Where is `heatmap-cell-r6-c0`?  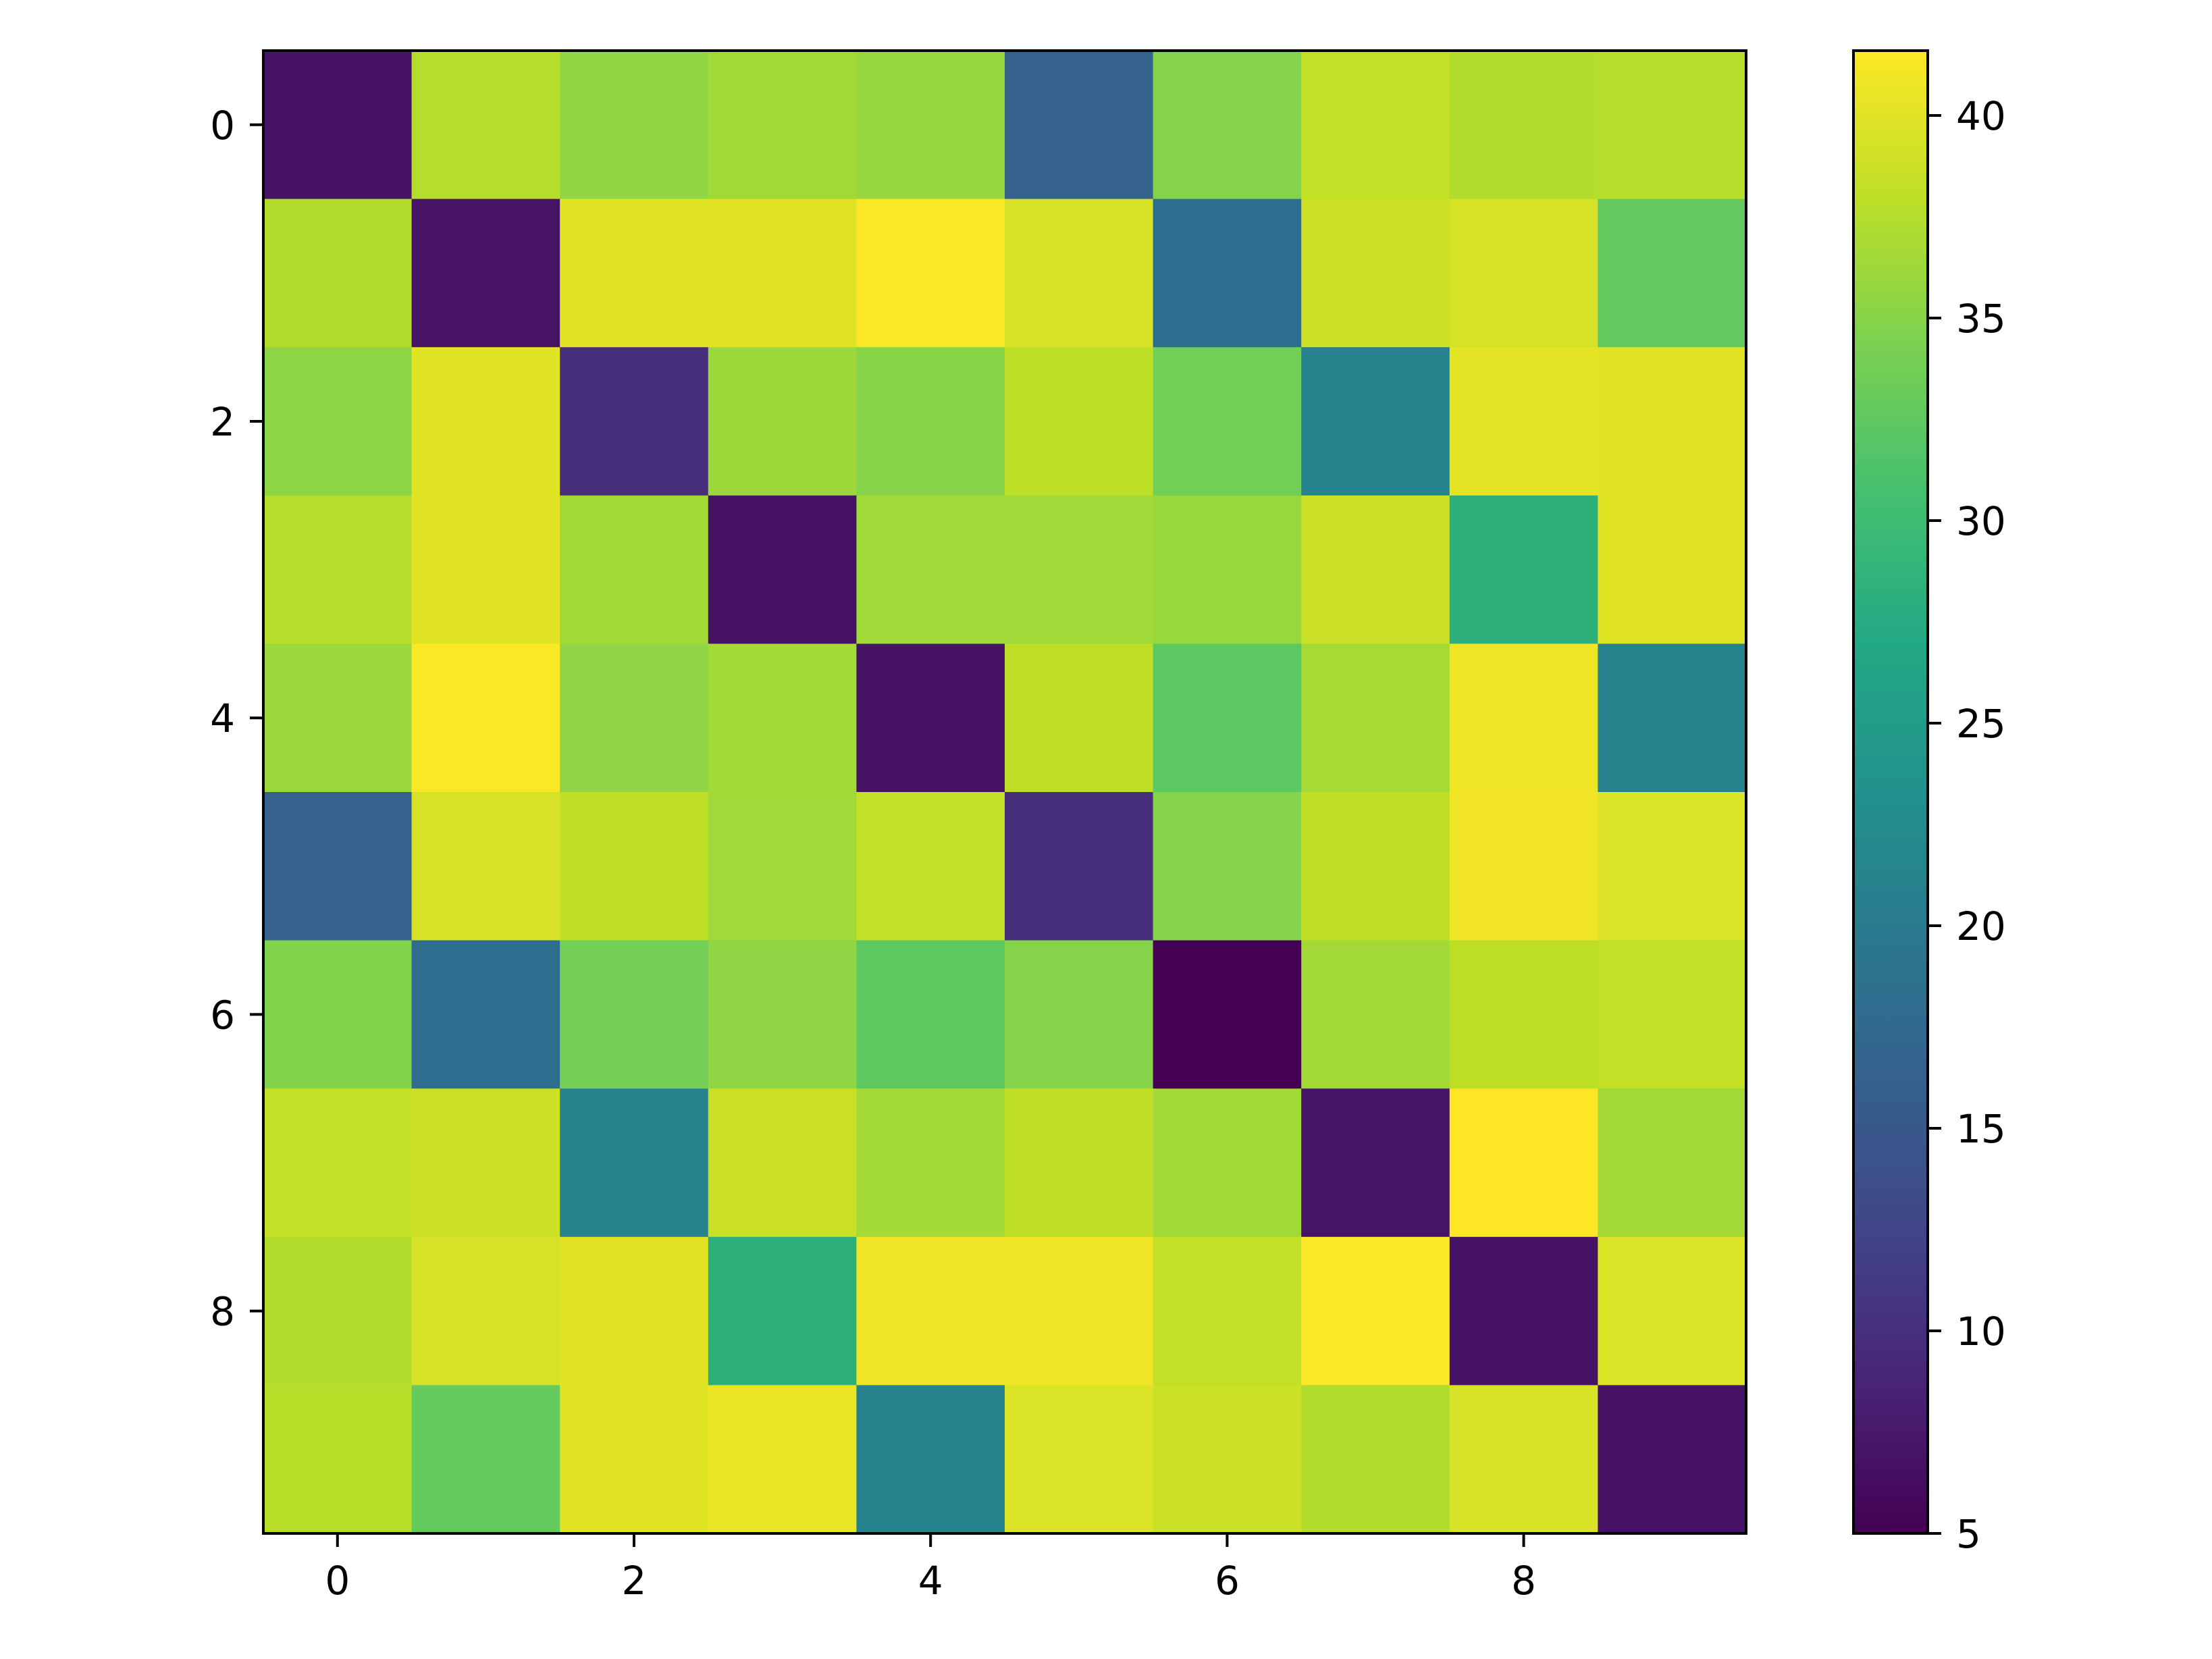 heatmap-cell-r6-c0 is located at coordinates (338, 1014).